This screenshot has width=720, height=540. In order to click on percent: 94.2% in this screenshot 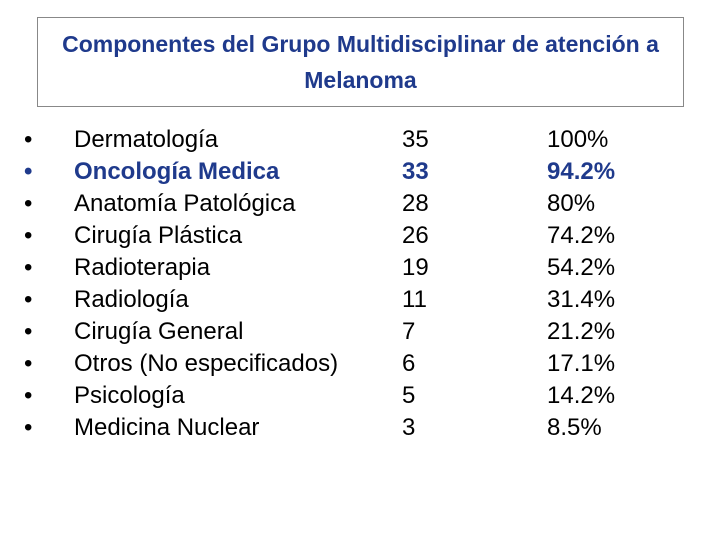, I will do `click(581, 171)`.